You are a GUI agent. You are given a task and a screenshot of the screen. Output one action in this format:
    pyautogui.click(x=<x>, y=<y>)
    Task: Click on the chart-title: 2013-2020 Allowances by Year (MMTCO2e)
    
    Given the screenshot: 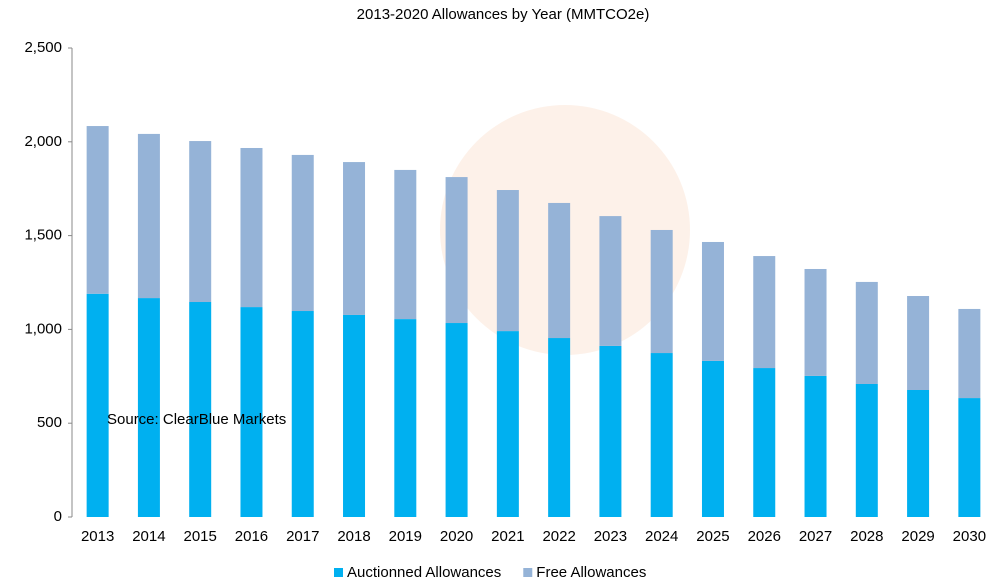 What is the action you would take?
    pyautogui.click(x=503, y=14)
    